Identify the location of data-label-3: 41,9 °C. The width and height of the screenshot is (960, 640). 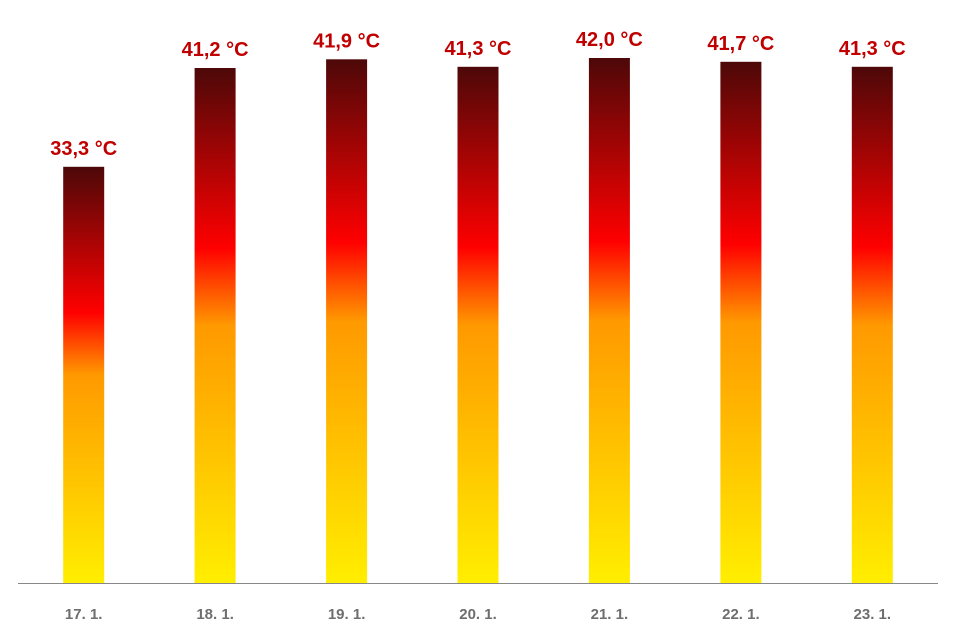
(346, 41).